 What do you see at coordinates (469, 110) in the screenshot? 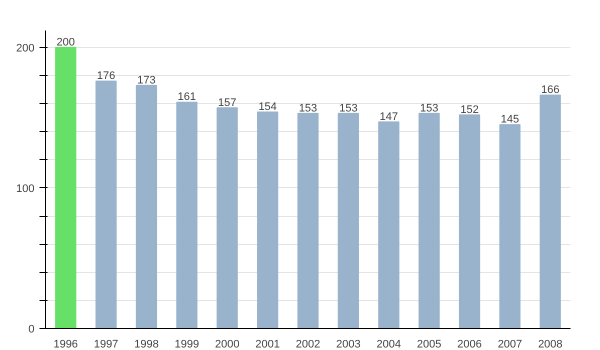
I see `data-label: 152` at bounding box center [469, 110].